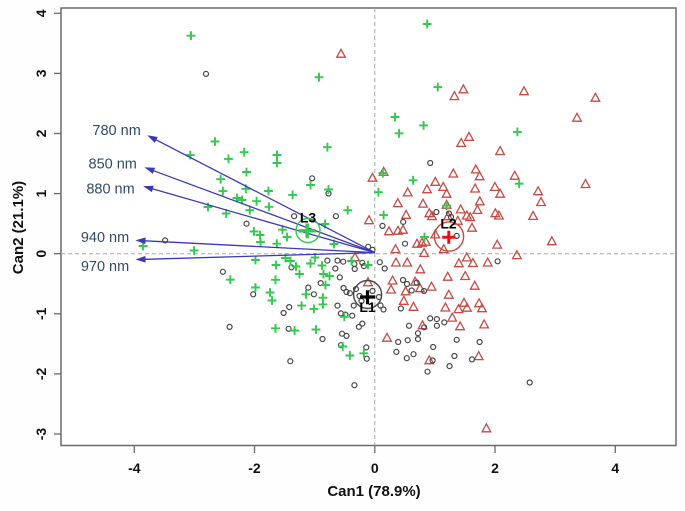  Describe the element at coordinates (448, 224) in the screenshot. I see `svg-text: L2` at that location.